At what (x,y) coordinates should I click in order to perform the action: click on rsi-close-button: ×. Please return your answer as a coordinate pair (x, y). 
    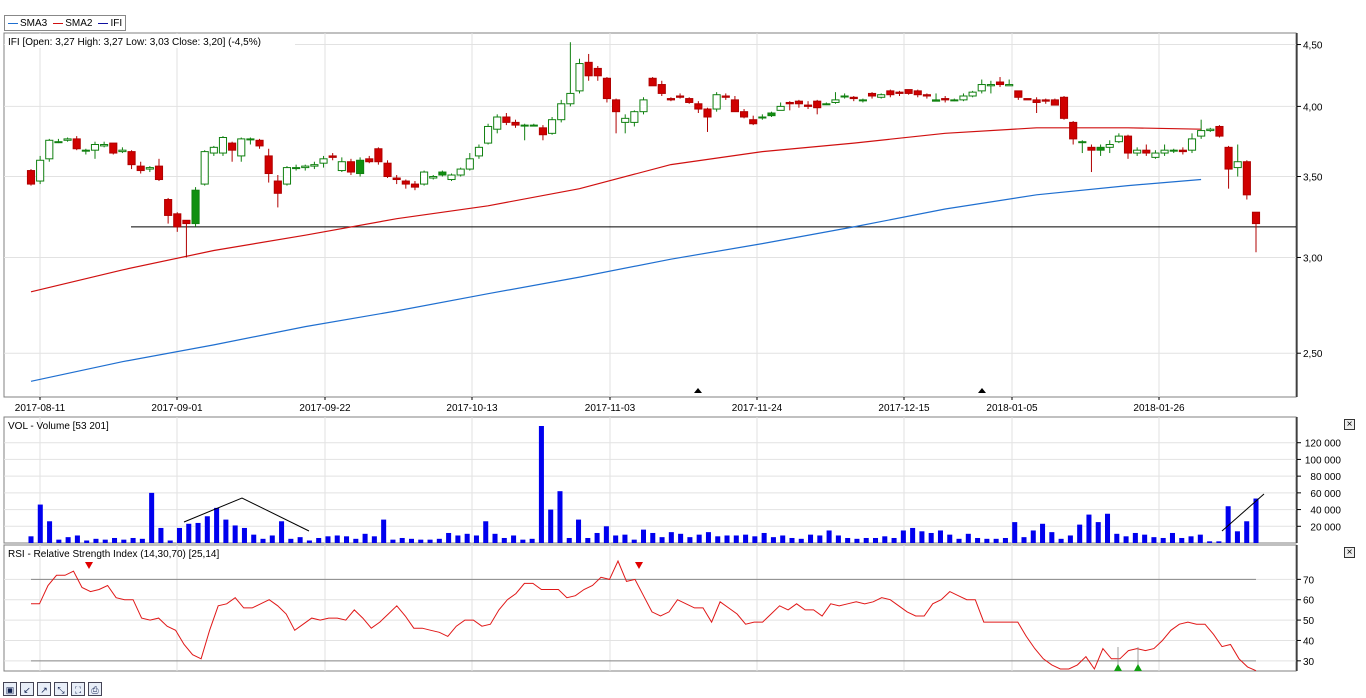
    Looking at the image, I should click on (1349, 552).